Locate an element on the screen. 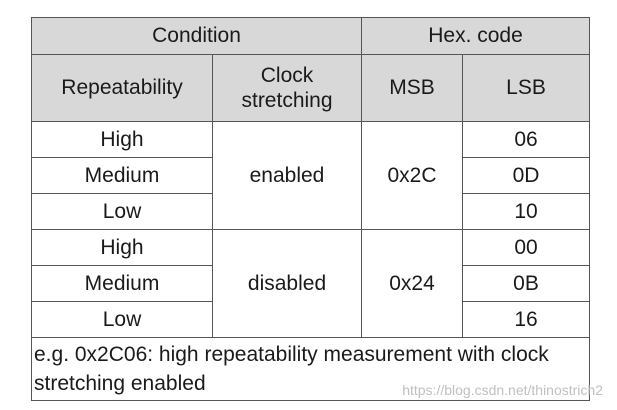  msb-cell: 0x24 is located at coordinates (412, 283).